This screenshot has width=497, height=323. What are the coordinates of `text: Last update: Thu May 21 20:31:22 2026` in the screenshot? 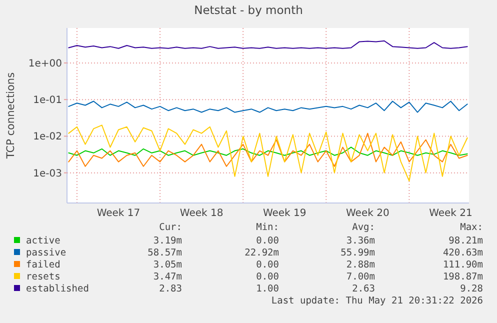 It's located at (377, 300).